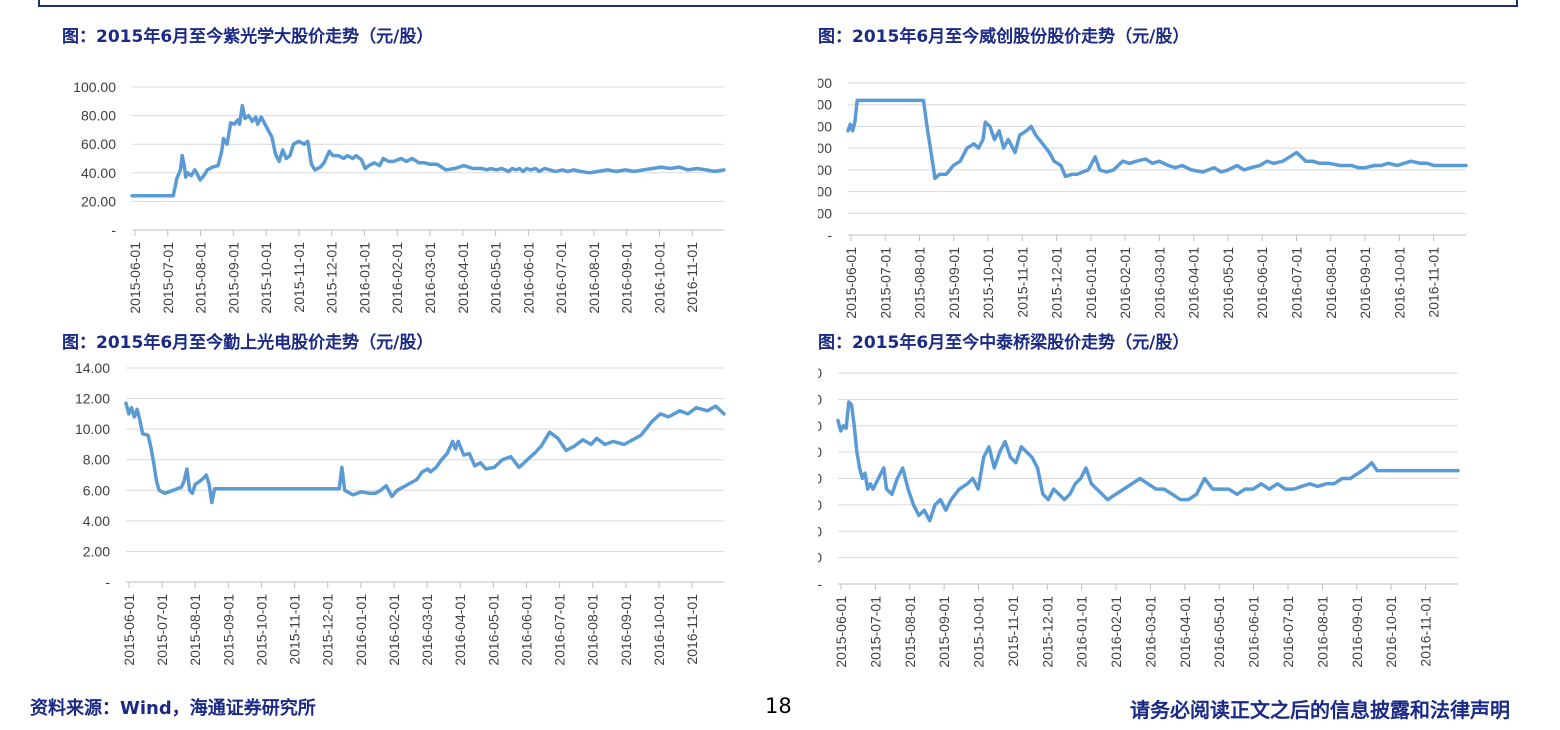 The width and height of the screenshot is (1560, 730). Describe the element at coordinates (98, 173) in the screenshot. I see `y-tick-label: 40.00` at that location.